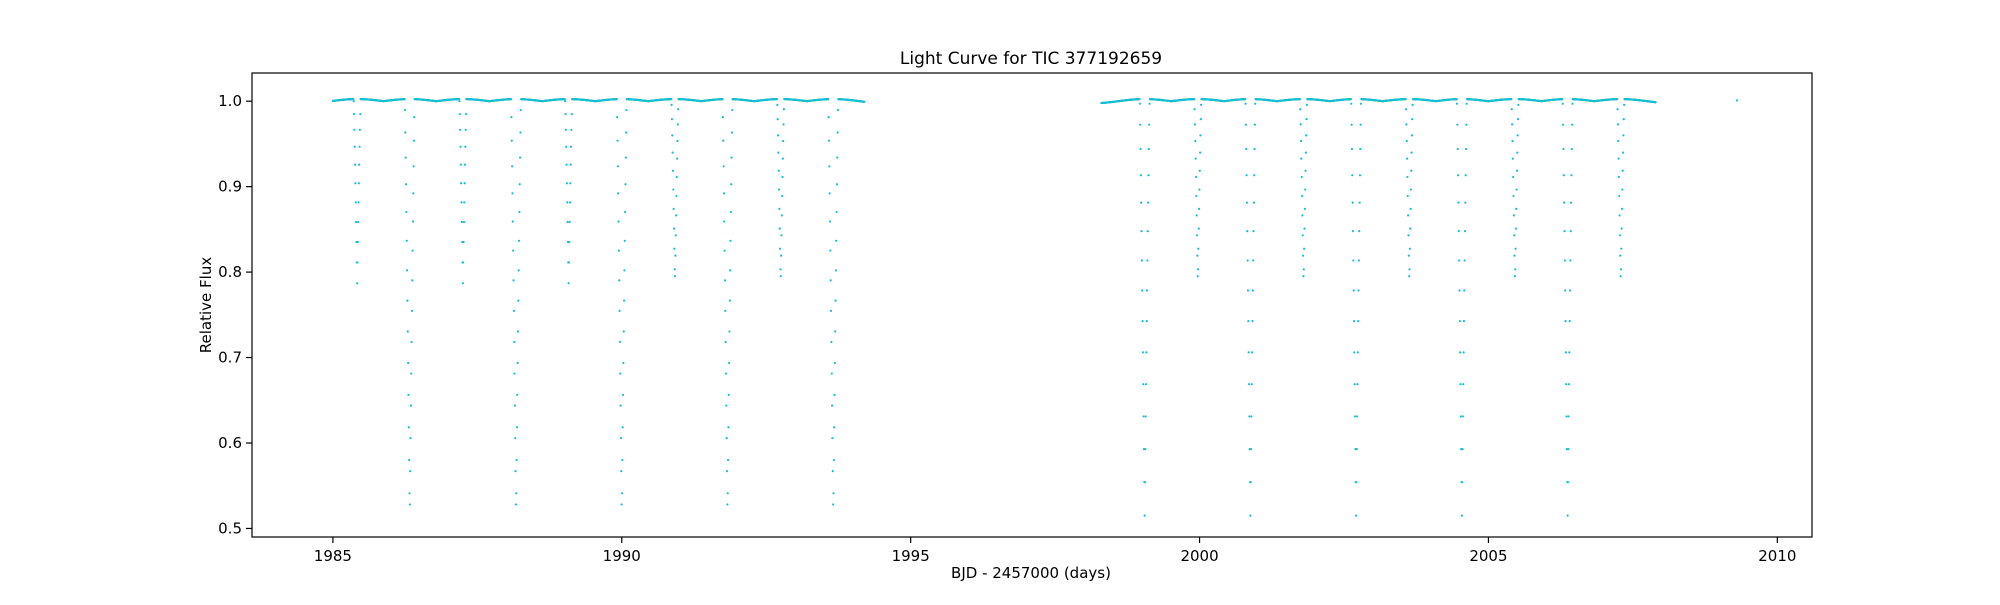 The height and width of the screenshot is (605, 2000). I want to click on y-tick-label: 0.5, so click(230, 528).